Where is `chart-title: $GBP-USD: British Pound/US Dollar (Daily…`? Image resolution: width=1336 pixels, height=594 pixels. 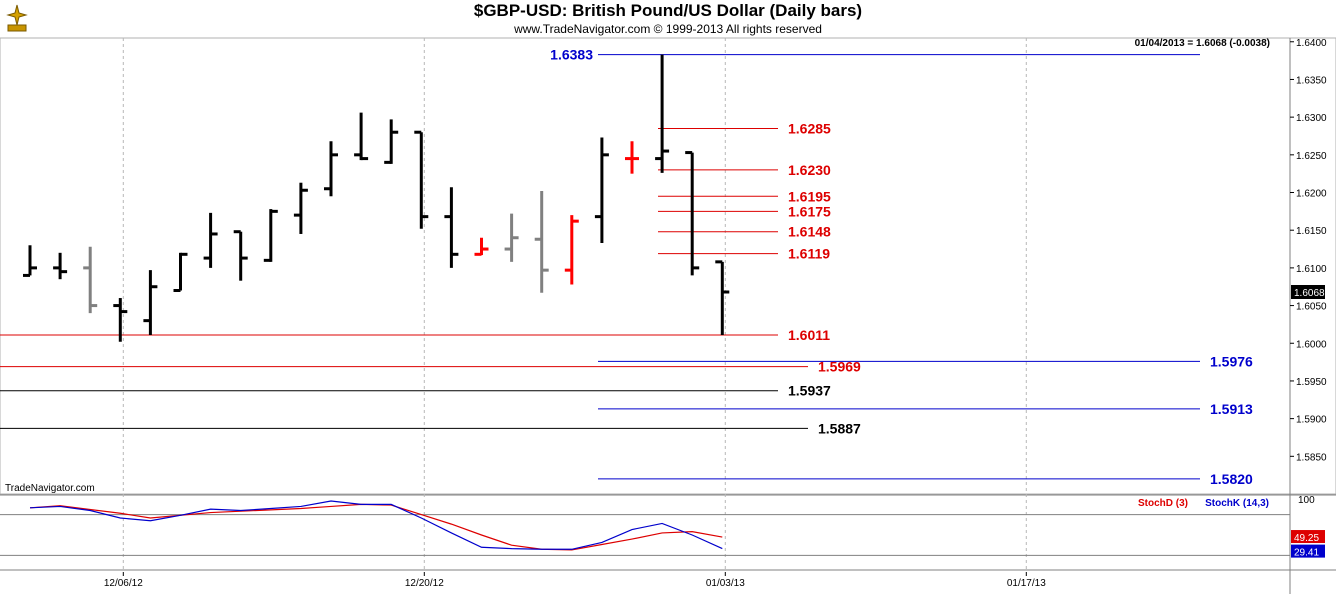
chart-title: $GBP-USD: British Pound/US Dollar (Daily… is located at coordinates (668, 10).